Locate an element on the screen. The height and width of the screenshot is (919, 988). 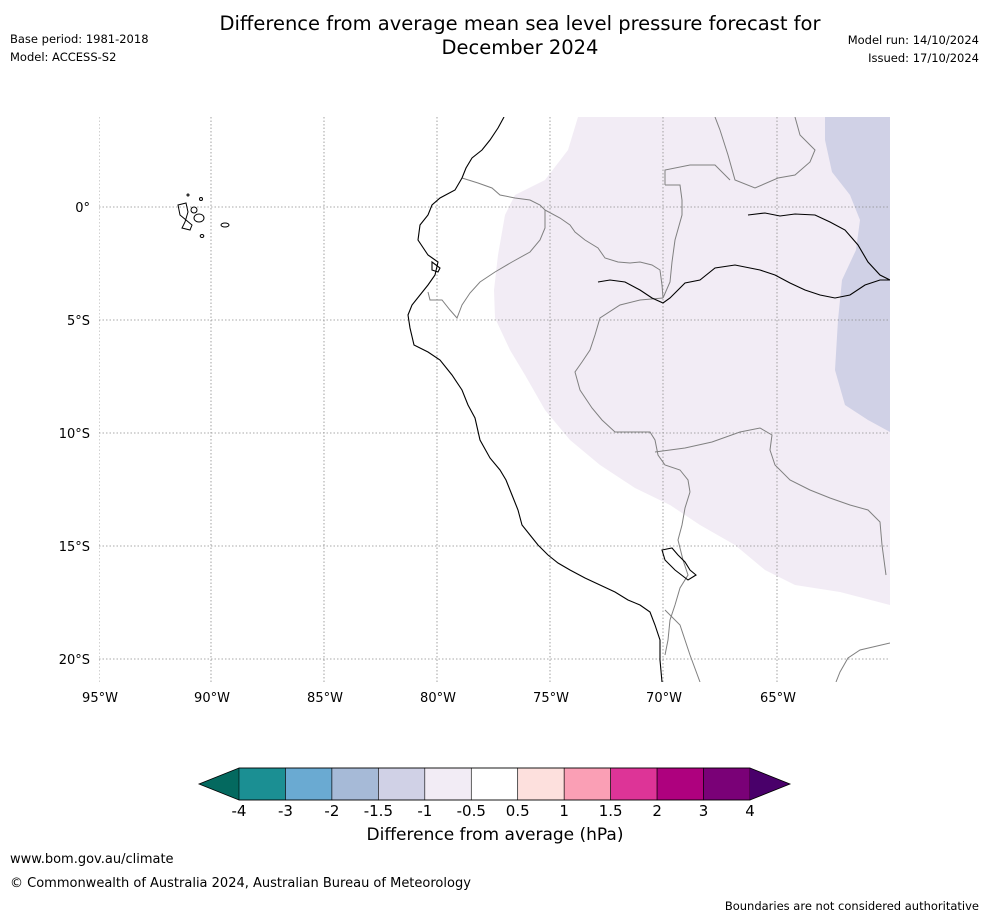
border-ecuador-peru is located at coordinates (486, 264).